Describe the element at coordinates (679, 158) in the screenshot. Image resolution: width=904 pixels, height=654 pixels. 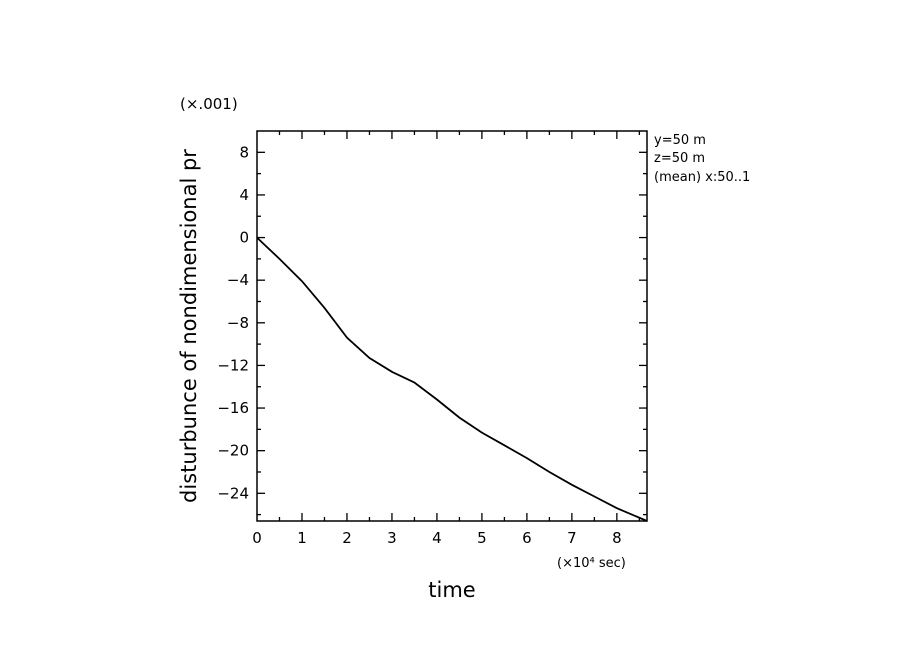
I see `annotation-z: z=50 m` at that location.